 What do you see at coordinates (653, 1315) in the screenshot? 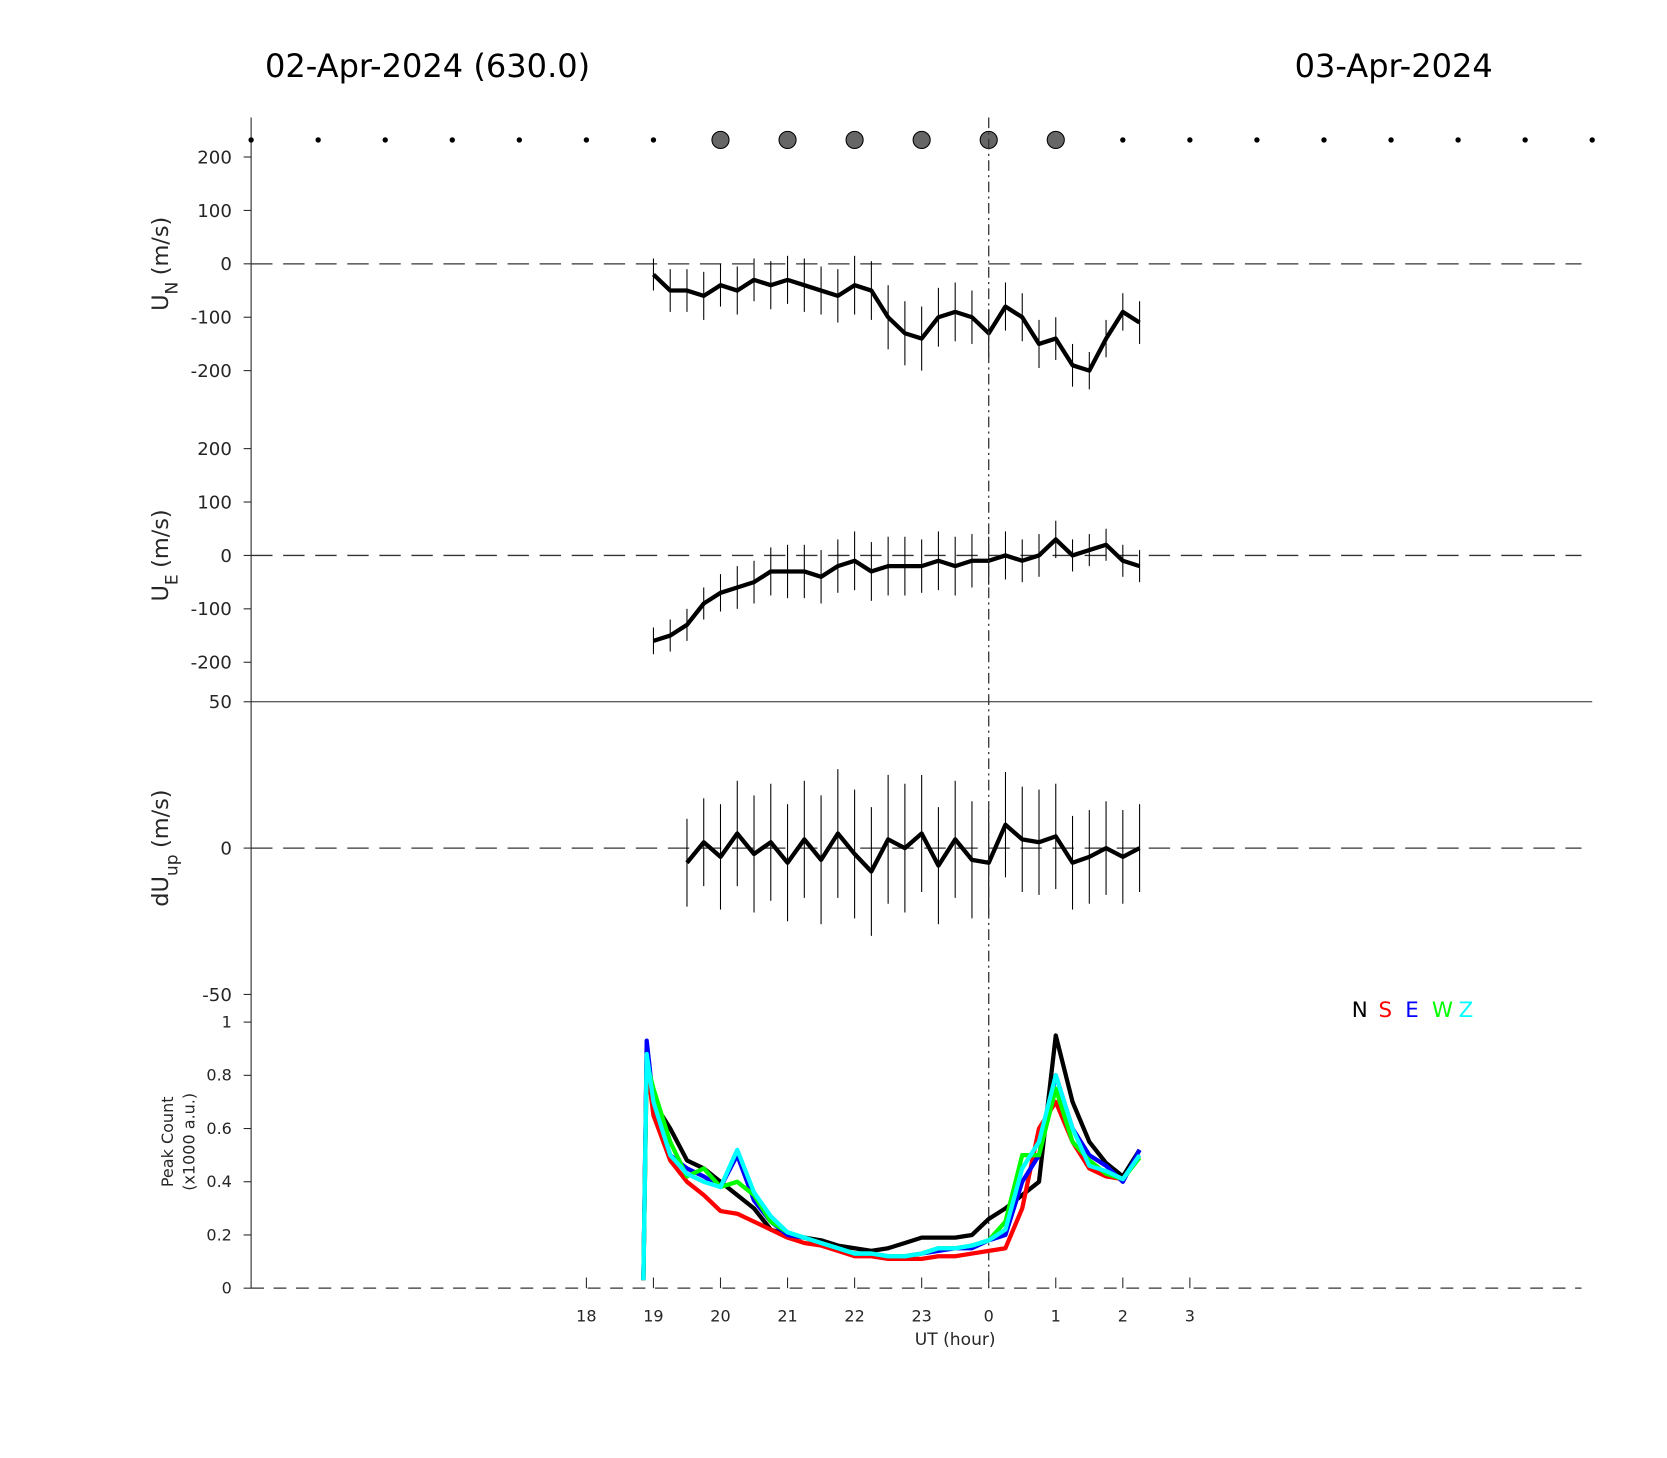
I see `x-tick-label: 19` at bounding box center [653, 1315].